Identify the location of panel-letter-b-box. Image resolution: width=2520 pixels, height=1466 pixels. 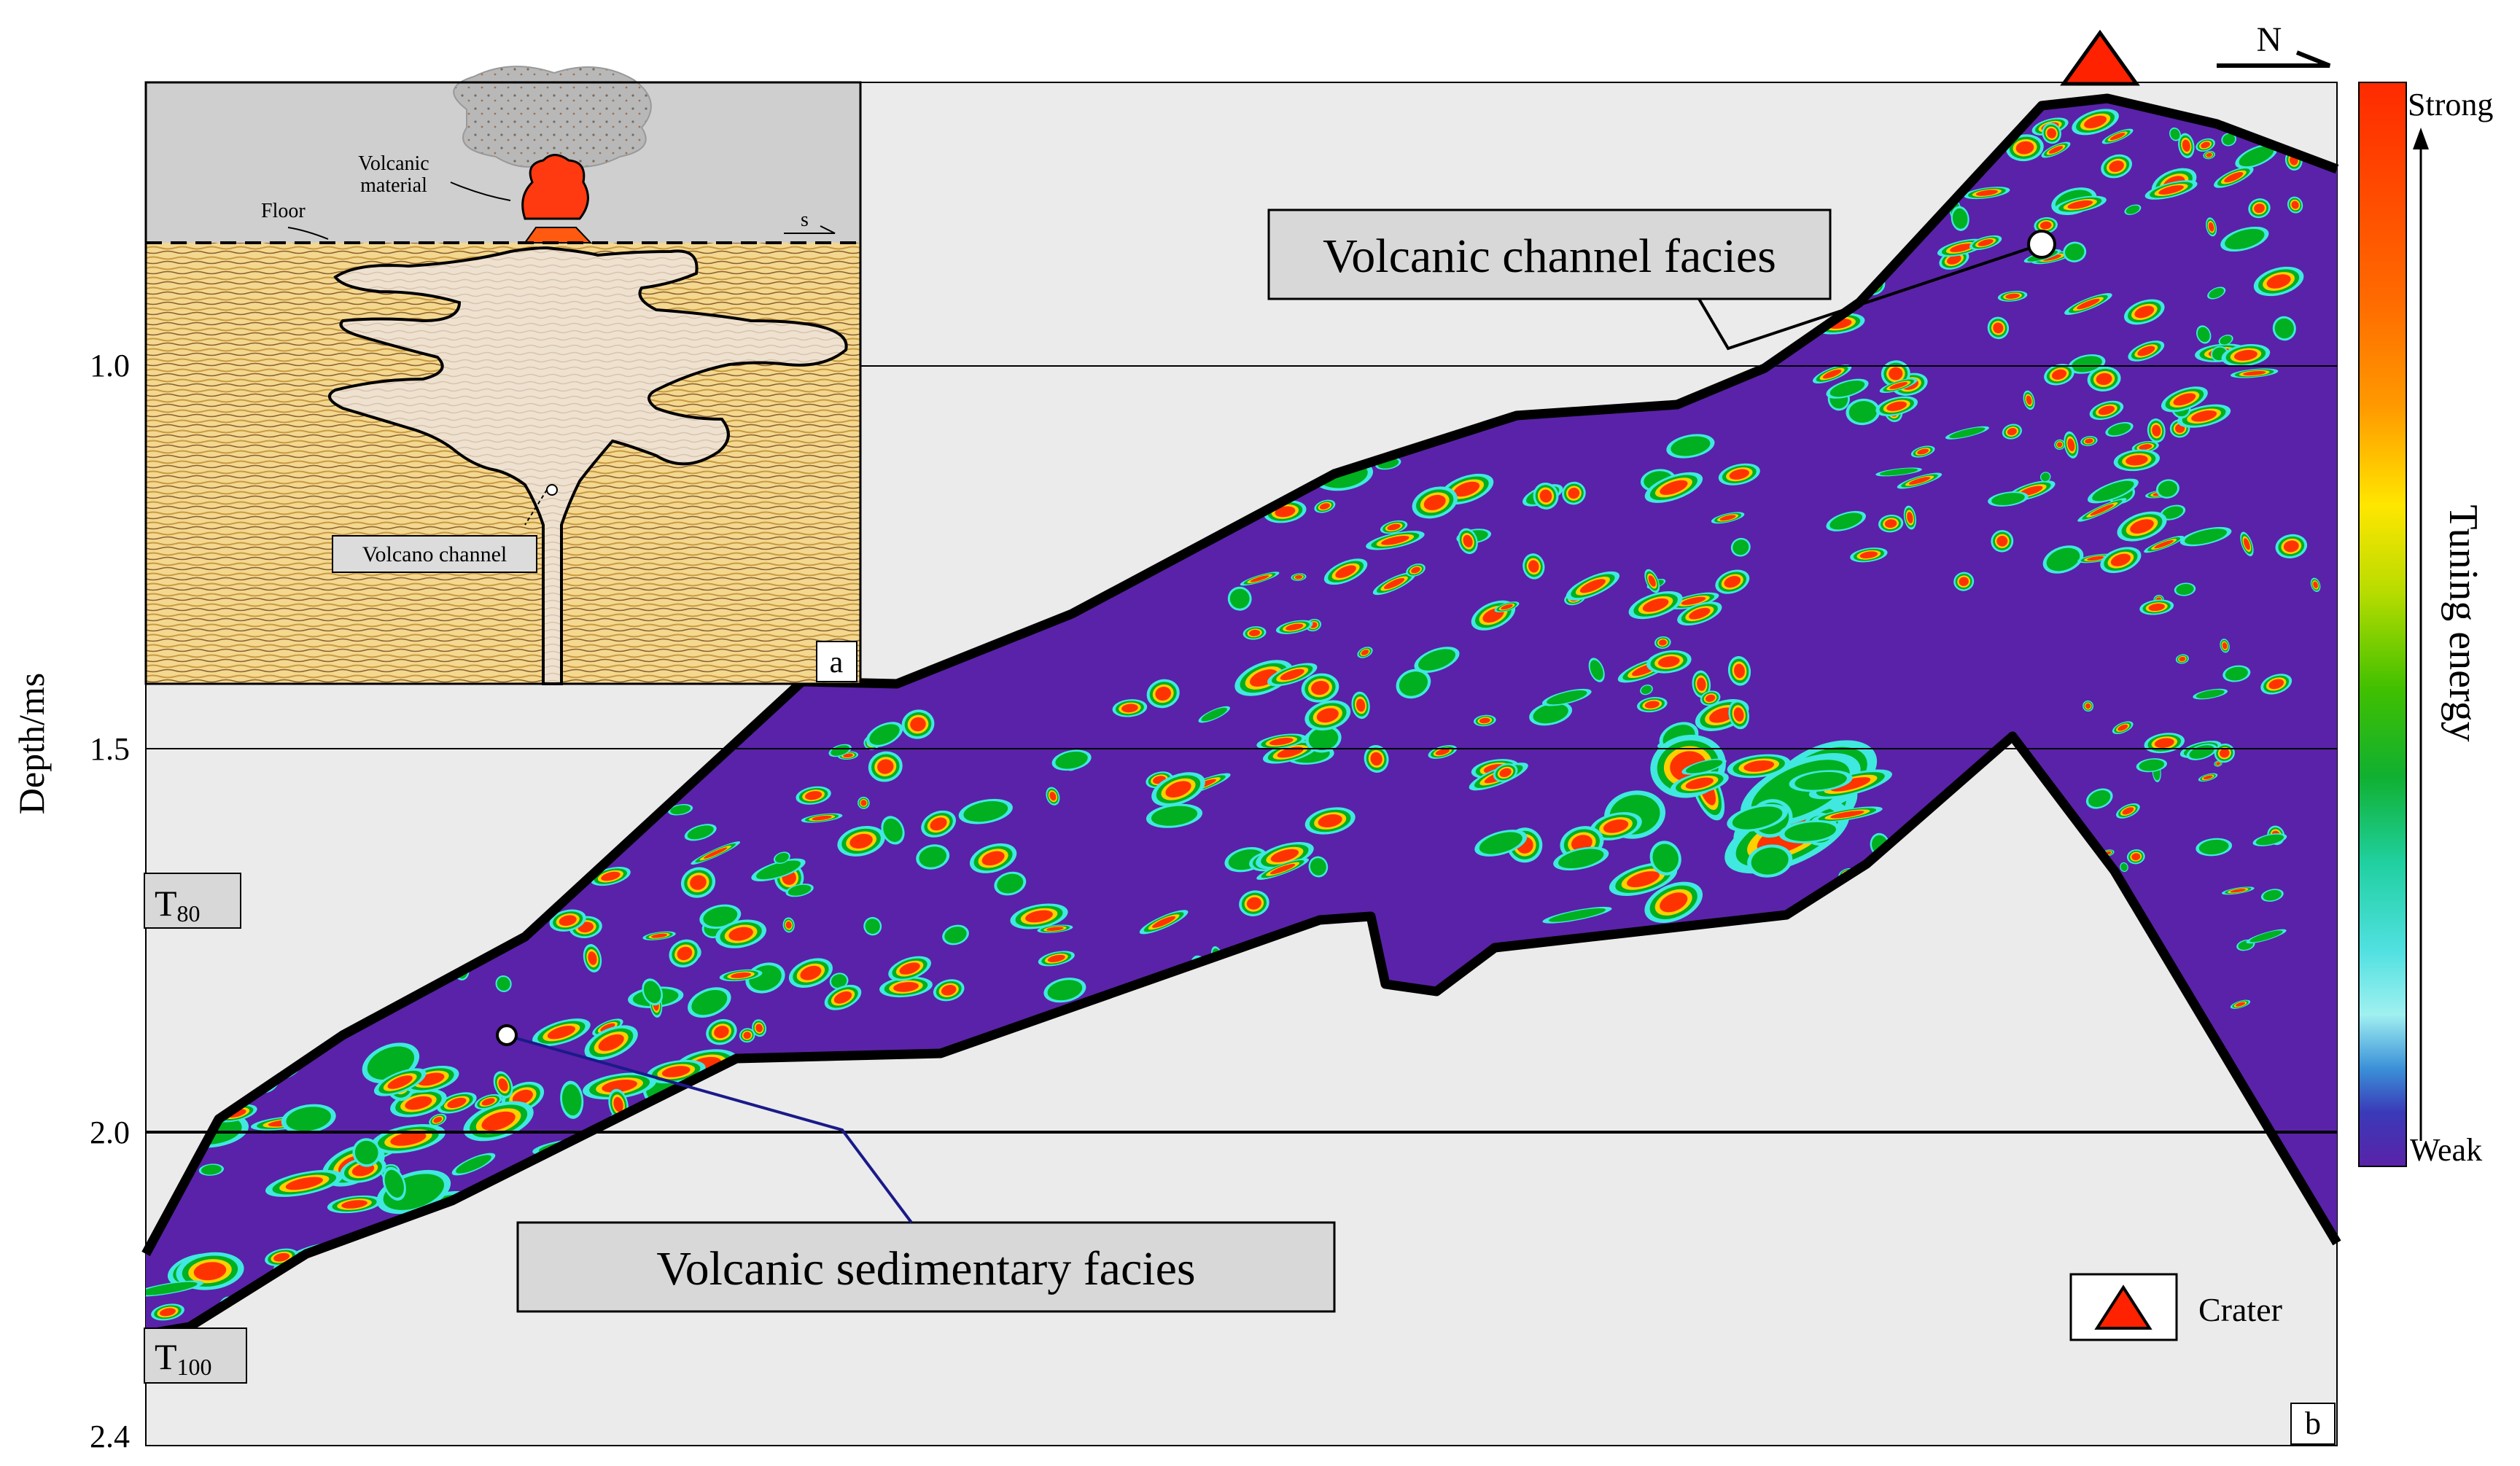
(2313, 1424).